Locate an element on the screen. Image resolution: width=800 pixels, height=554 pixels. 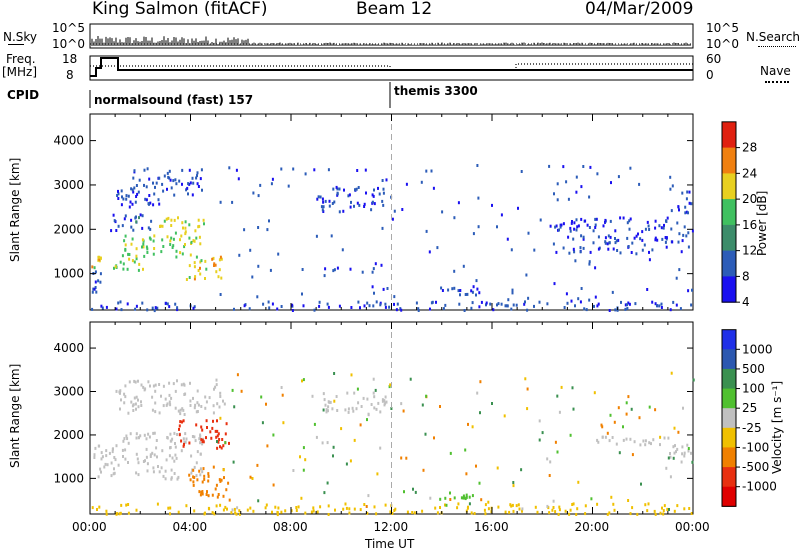
colorbar-segment is located at coordinates (729, 135).